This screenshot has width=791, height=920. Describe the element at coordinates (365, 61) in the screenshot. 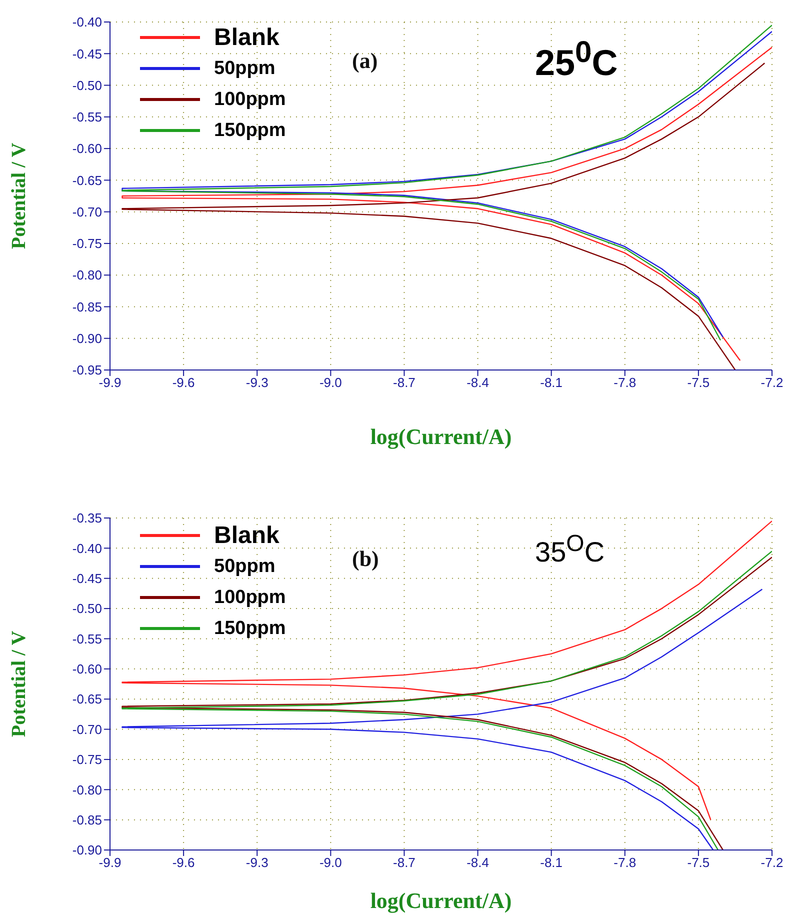

I see `annotation: (a)` at that location.